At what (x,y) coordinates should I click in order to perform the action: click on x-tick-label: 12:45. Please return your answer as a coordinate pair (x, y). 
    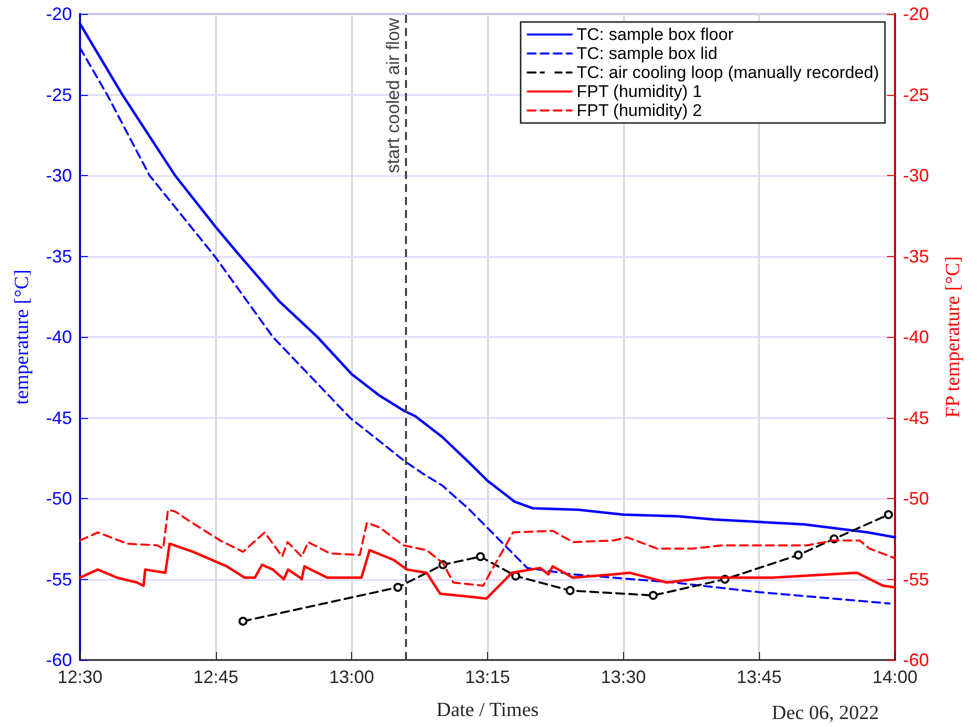
    Looking at the image, I should click on (215, 677).